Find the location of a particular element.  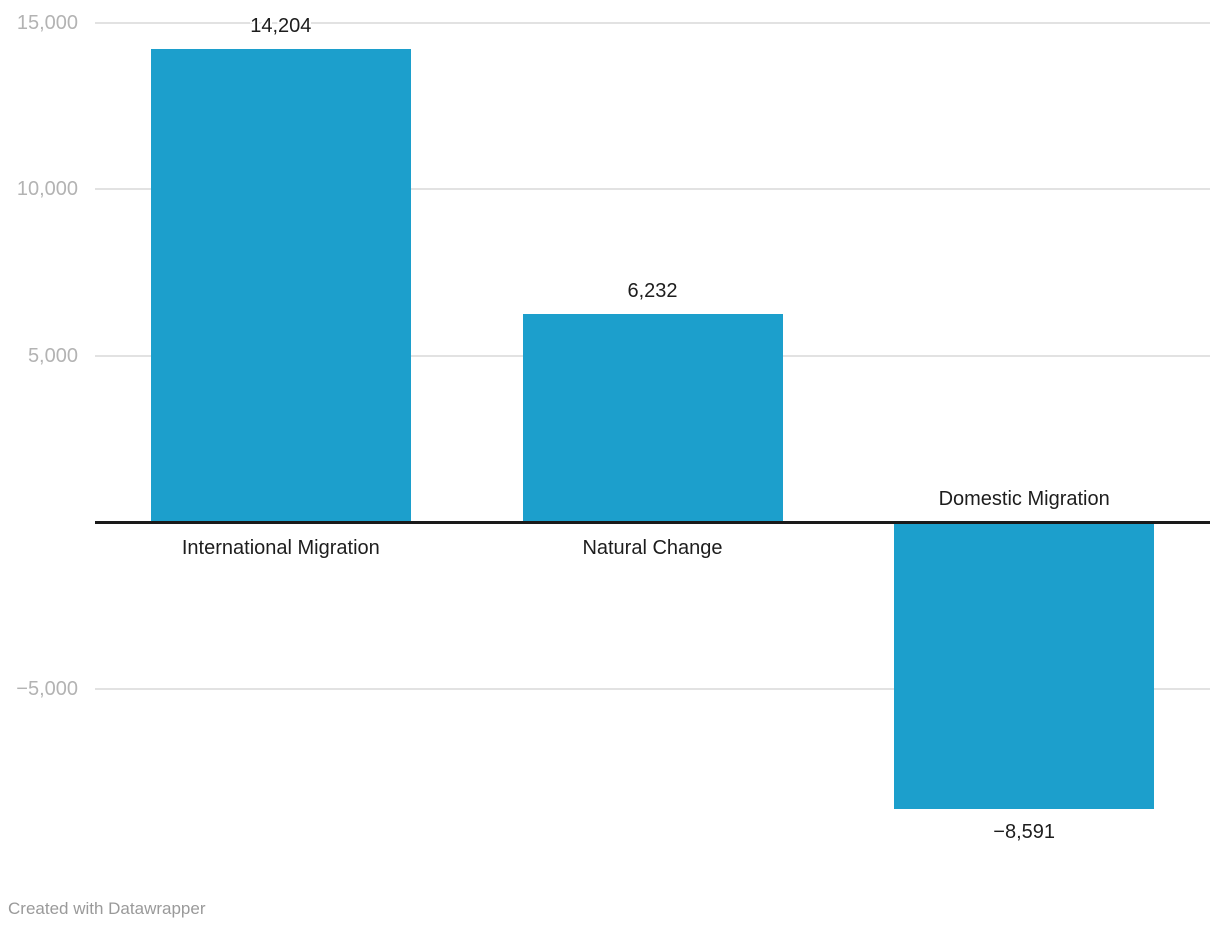

bar-domestic-migration is located at coordinates (1024, 666).